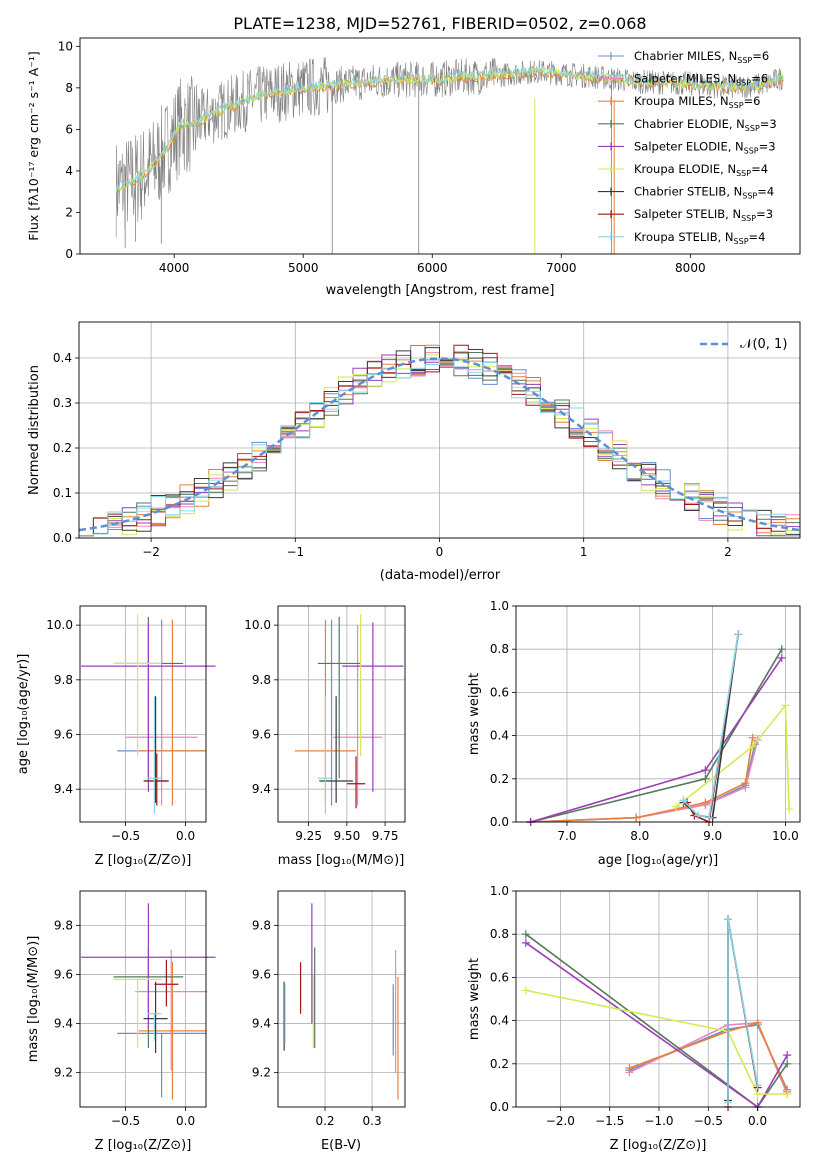 This screenshot has height=1170, width=819. What do you see at coordinates (432, 268) in the screenshot?
I see `spectrum-xtick-label: 6000` at bounding box center [432, 268].